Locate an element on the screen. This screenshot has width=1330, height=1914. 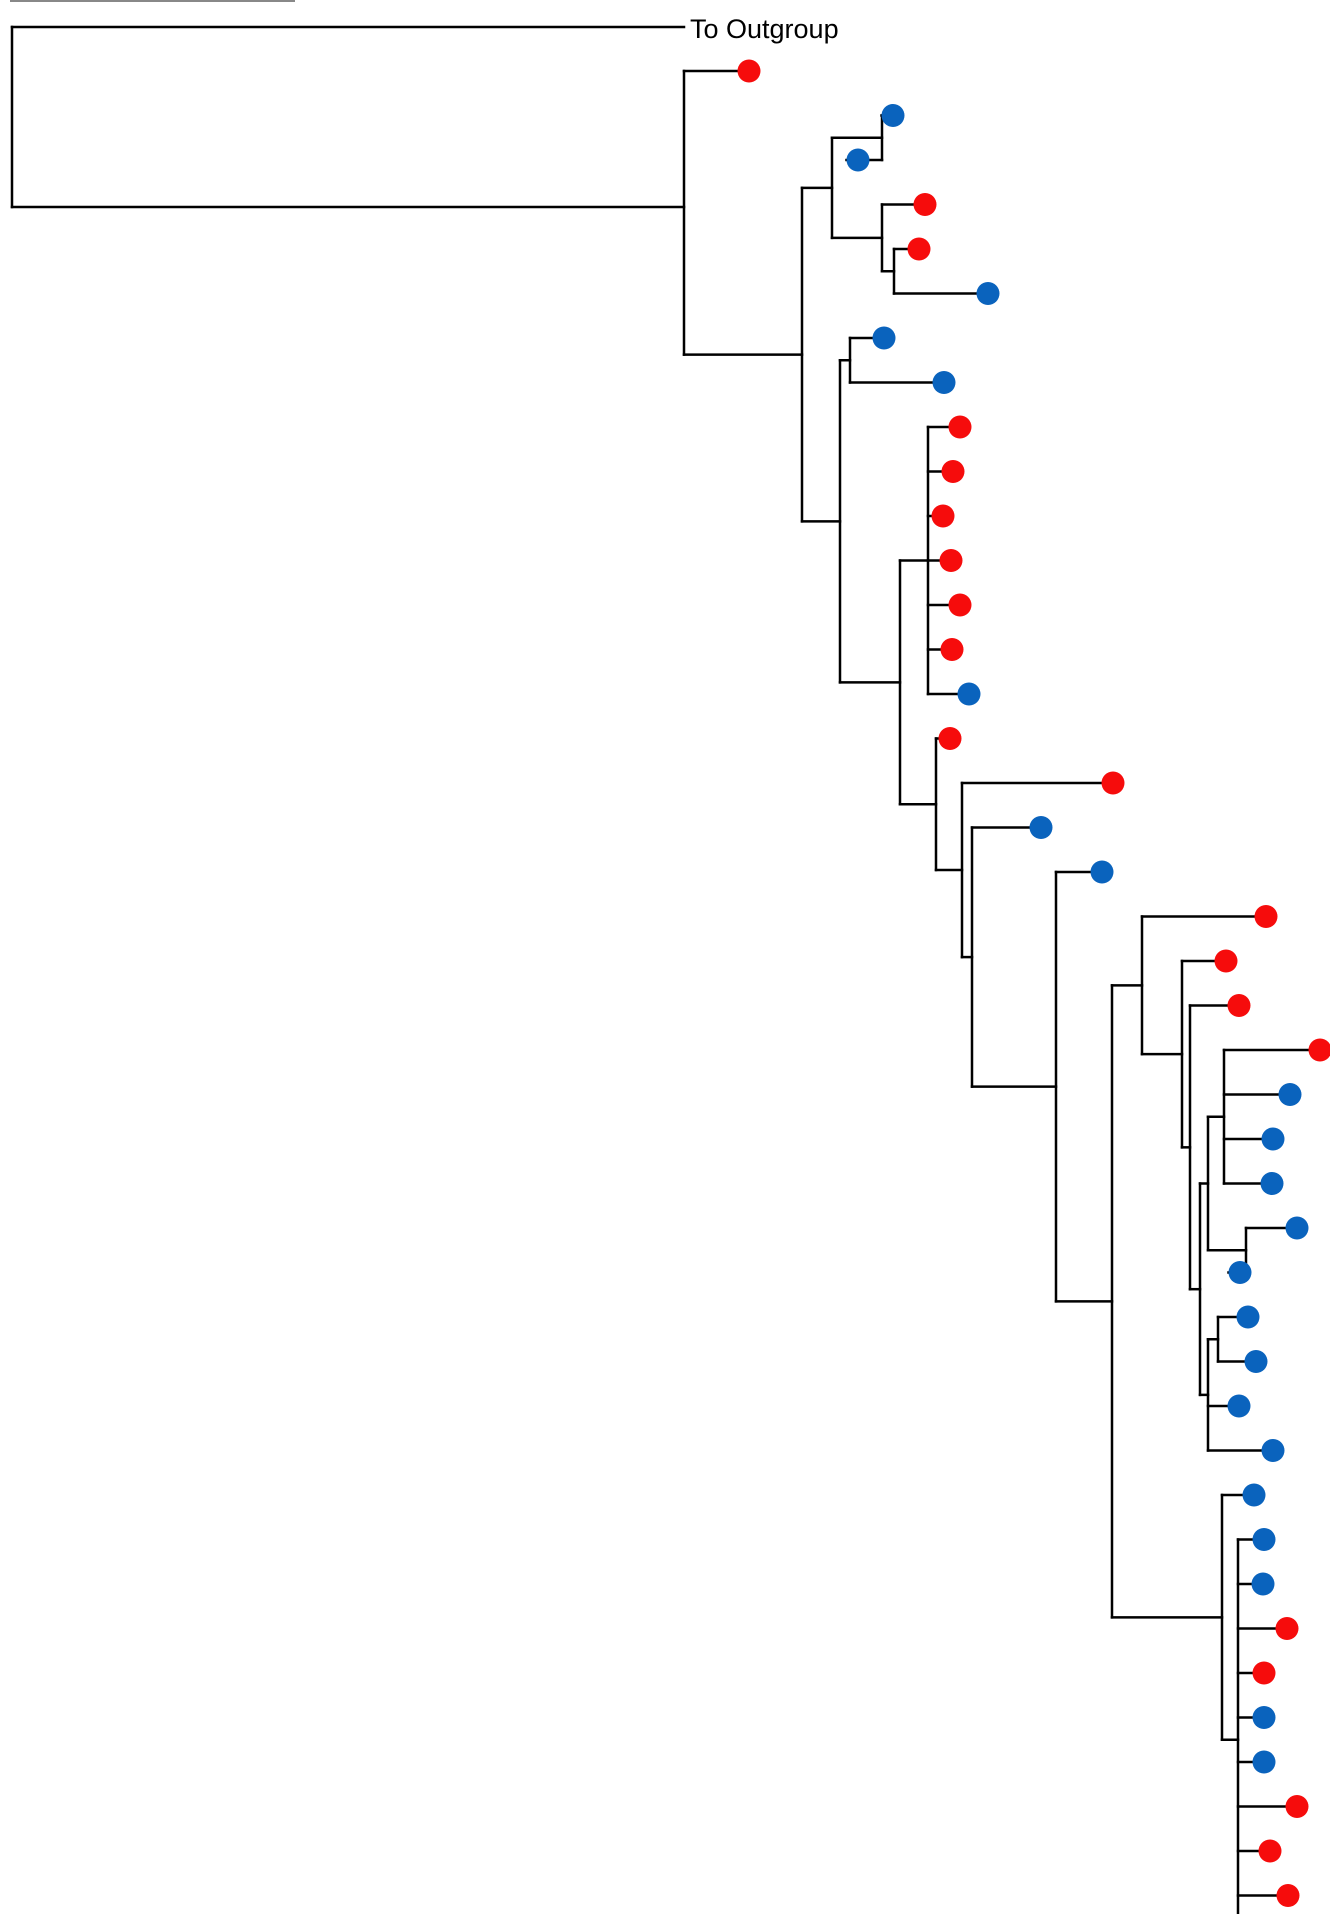
node-c3 is located at coordinates (1167, 1301).